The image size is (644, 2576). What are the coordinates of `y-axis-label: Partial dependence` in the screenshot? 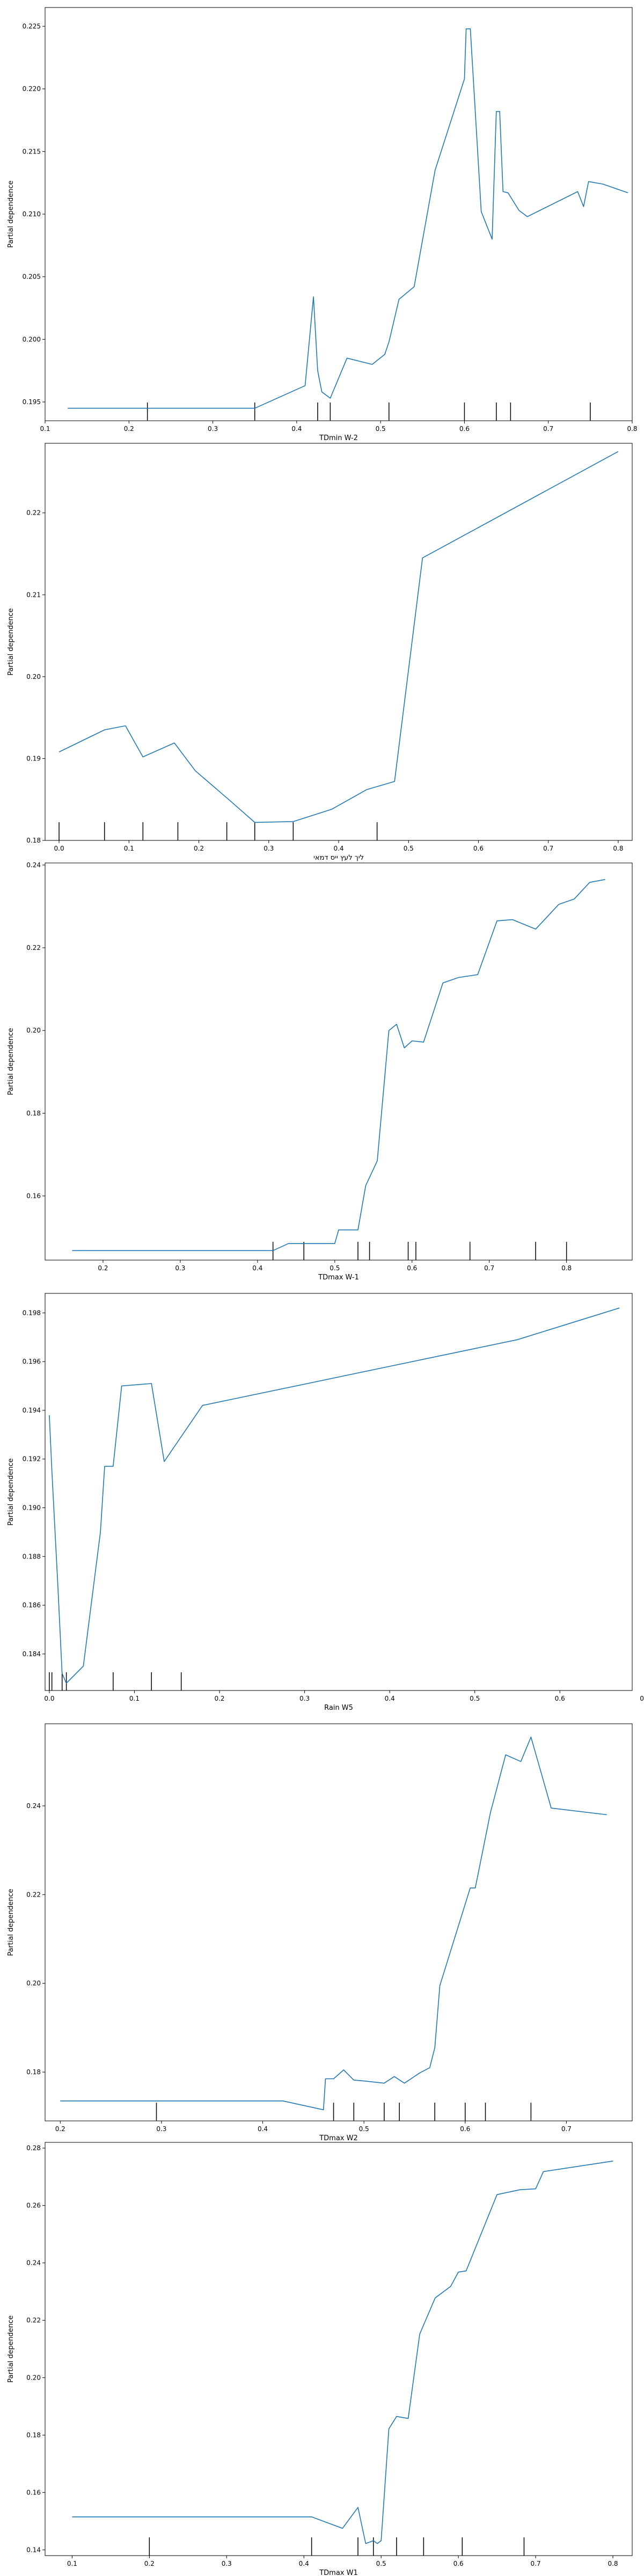 It's located at (11, 1922).